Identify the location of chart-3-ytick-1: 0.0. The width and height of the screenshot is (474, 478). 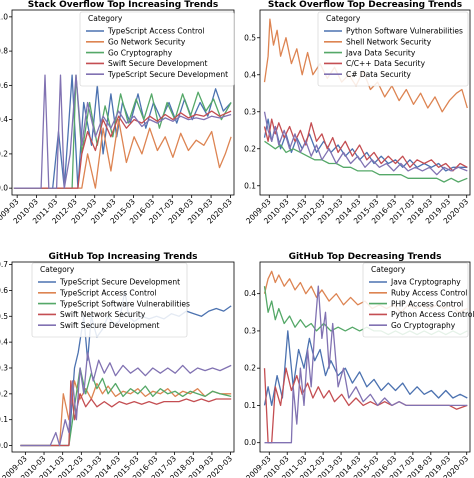
(4, 445).